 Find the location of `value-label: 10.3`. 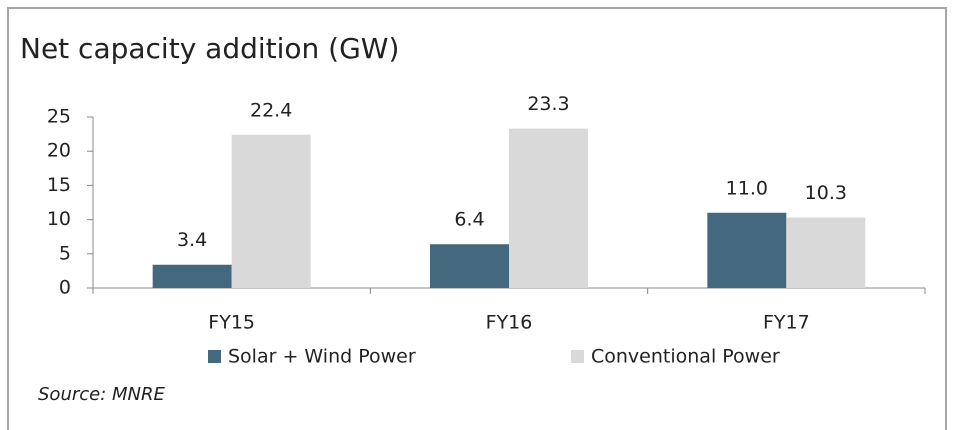

value-label: 10.3 is located at coordinates (826, 193).